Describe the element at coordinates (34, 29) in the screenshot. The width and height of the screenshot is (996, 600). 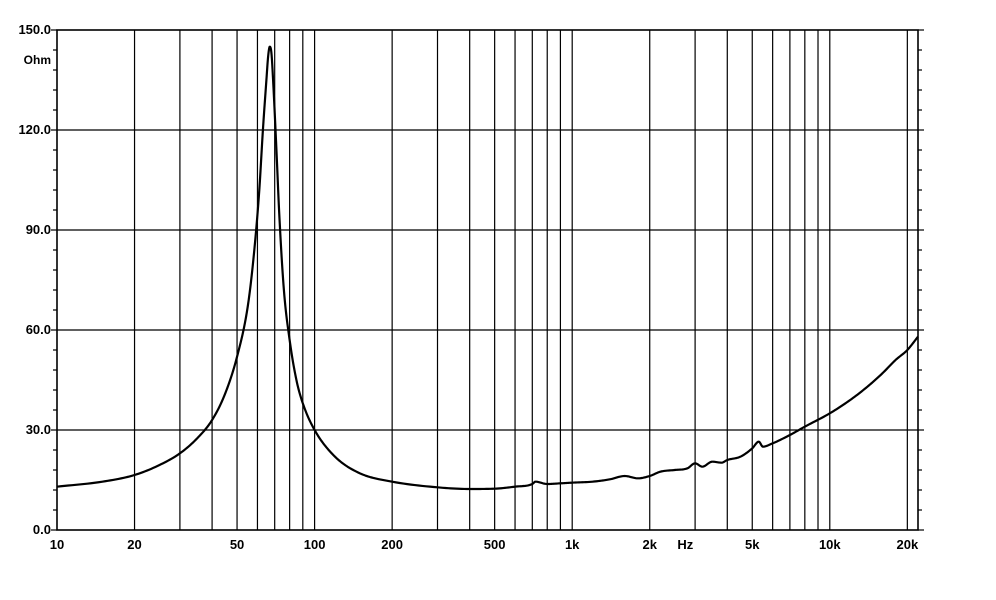
I see `y-tick-label: 150.0` at that location.